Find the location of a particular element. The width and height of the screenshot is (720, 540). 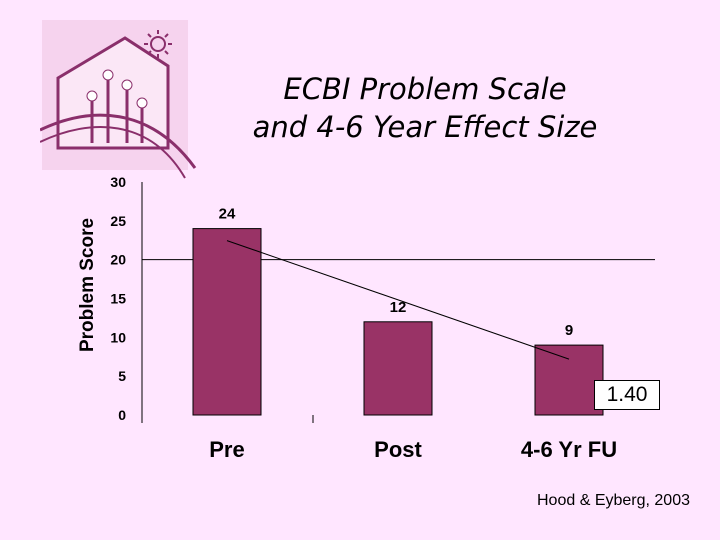

chart-title-line-2: and 4-6 Year Effect Size is located at coordinates (425, 127).